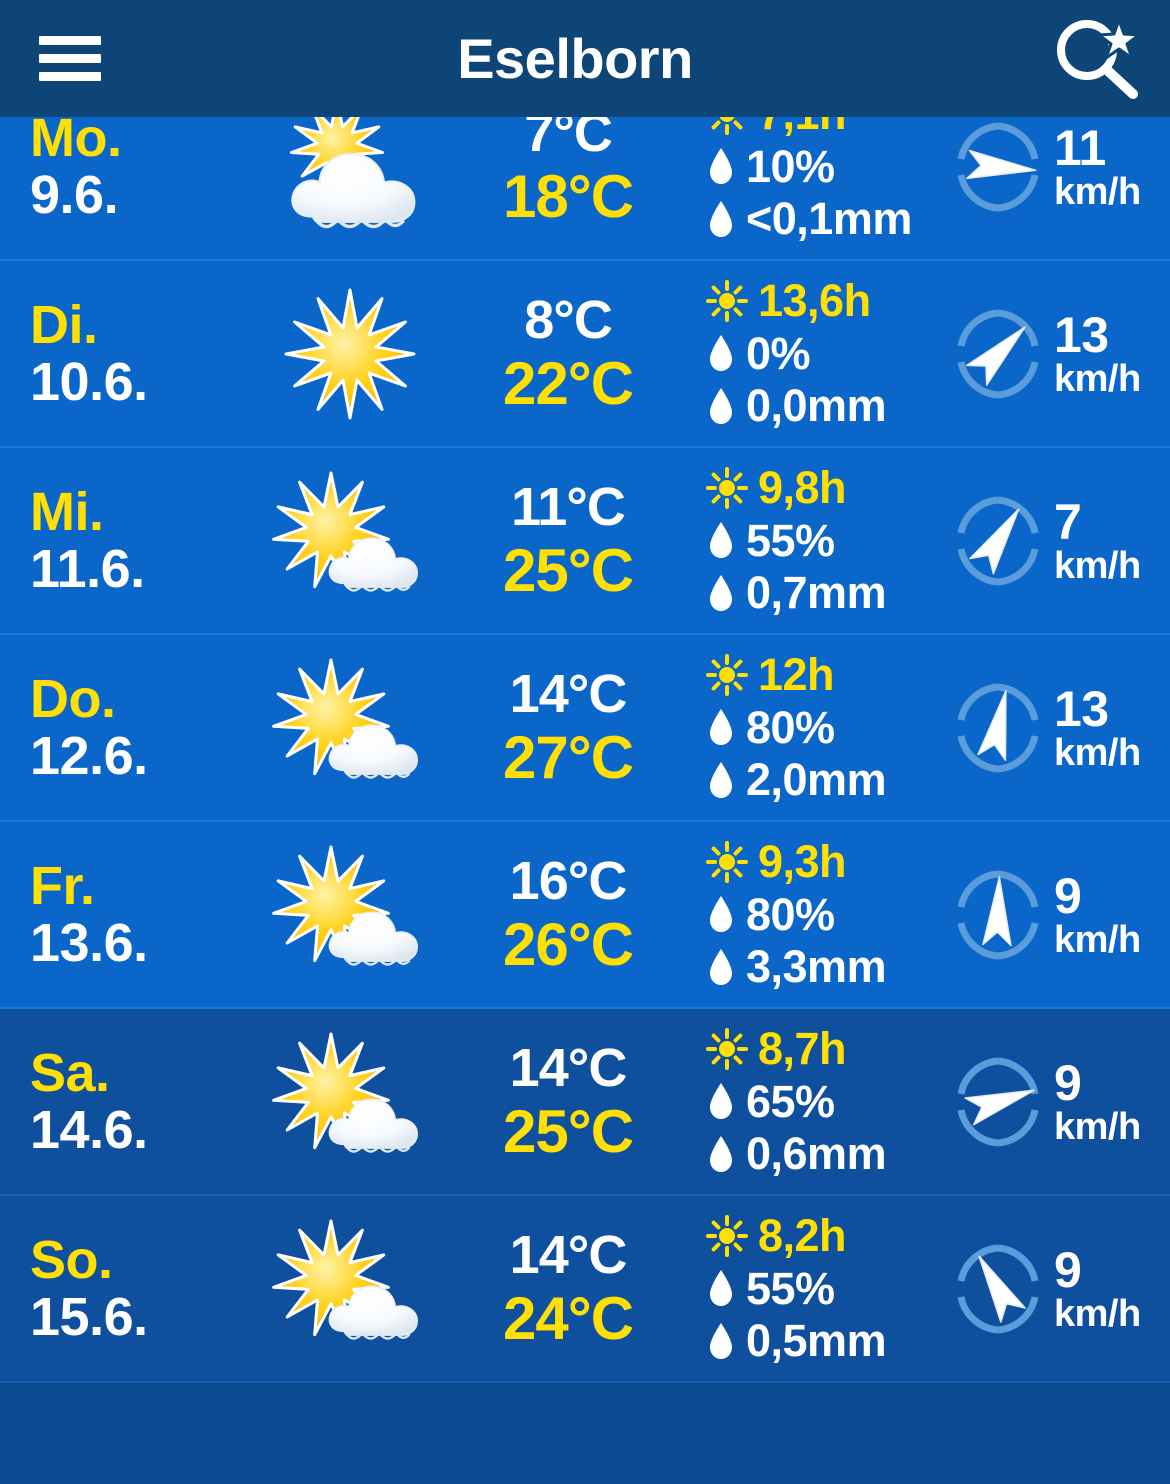 This screenshot has height=1484, width=1170. I want to click on precipitation-amount: 0,0mm, so click(828, 406).